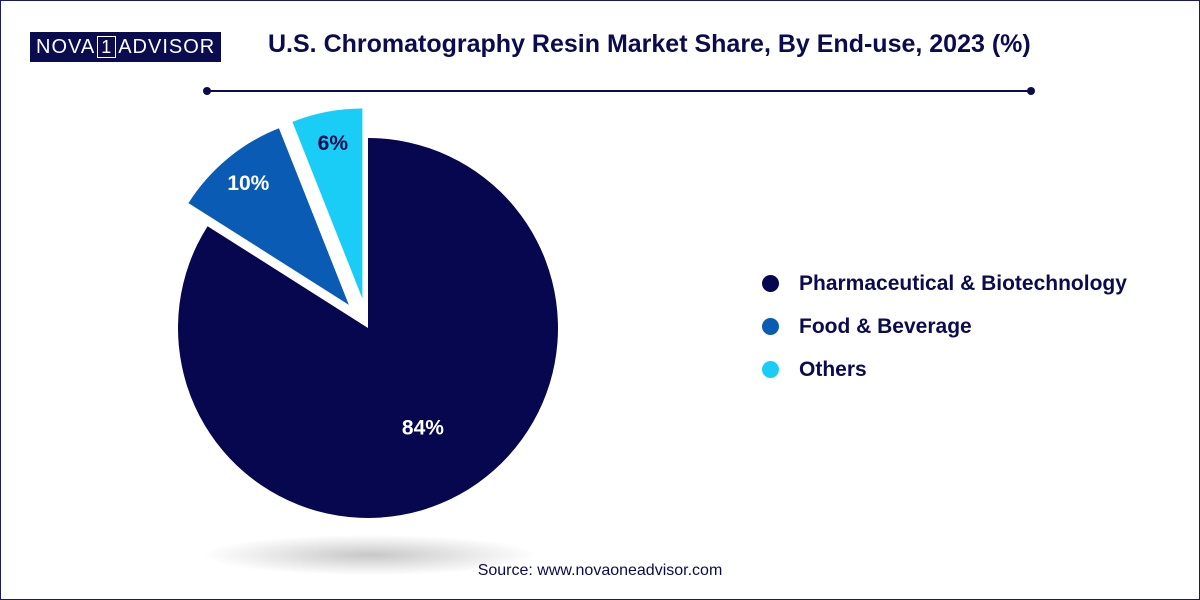  I want to click on logo-text-left: NOVA, so click(66, 46).